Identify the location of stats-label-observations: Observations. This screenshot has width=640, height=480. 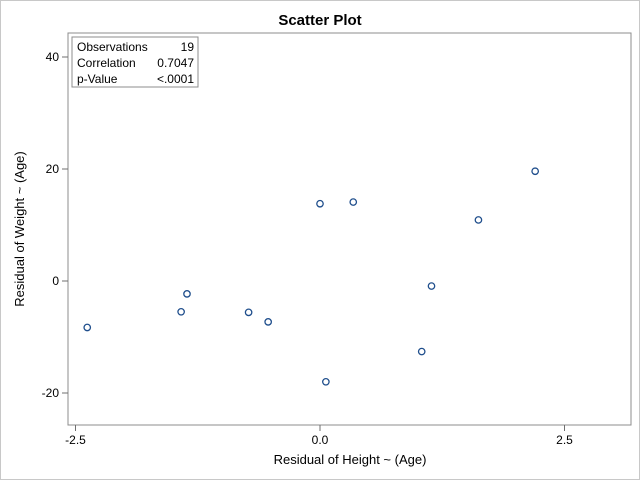
(112, 47).